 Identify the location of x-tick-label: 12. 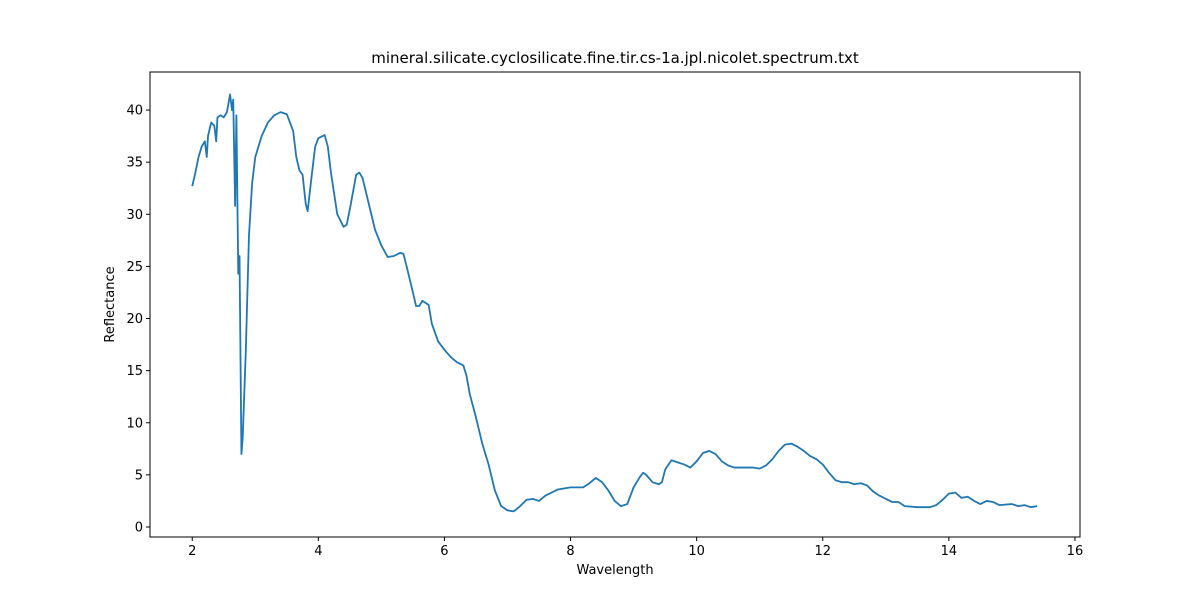
(822, 551).